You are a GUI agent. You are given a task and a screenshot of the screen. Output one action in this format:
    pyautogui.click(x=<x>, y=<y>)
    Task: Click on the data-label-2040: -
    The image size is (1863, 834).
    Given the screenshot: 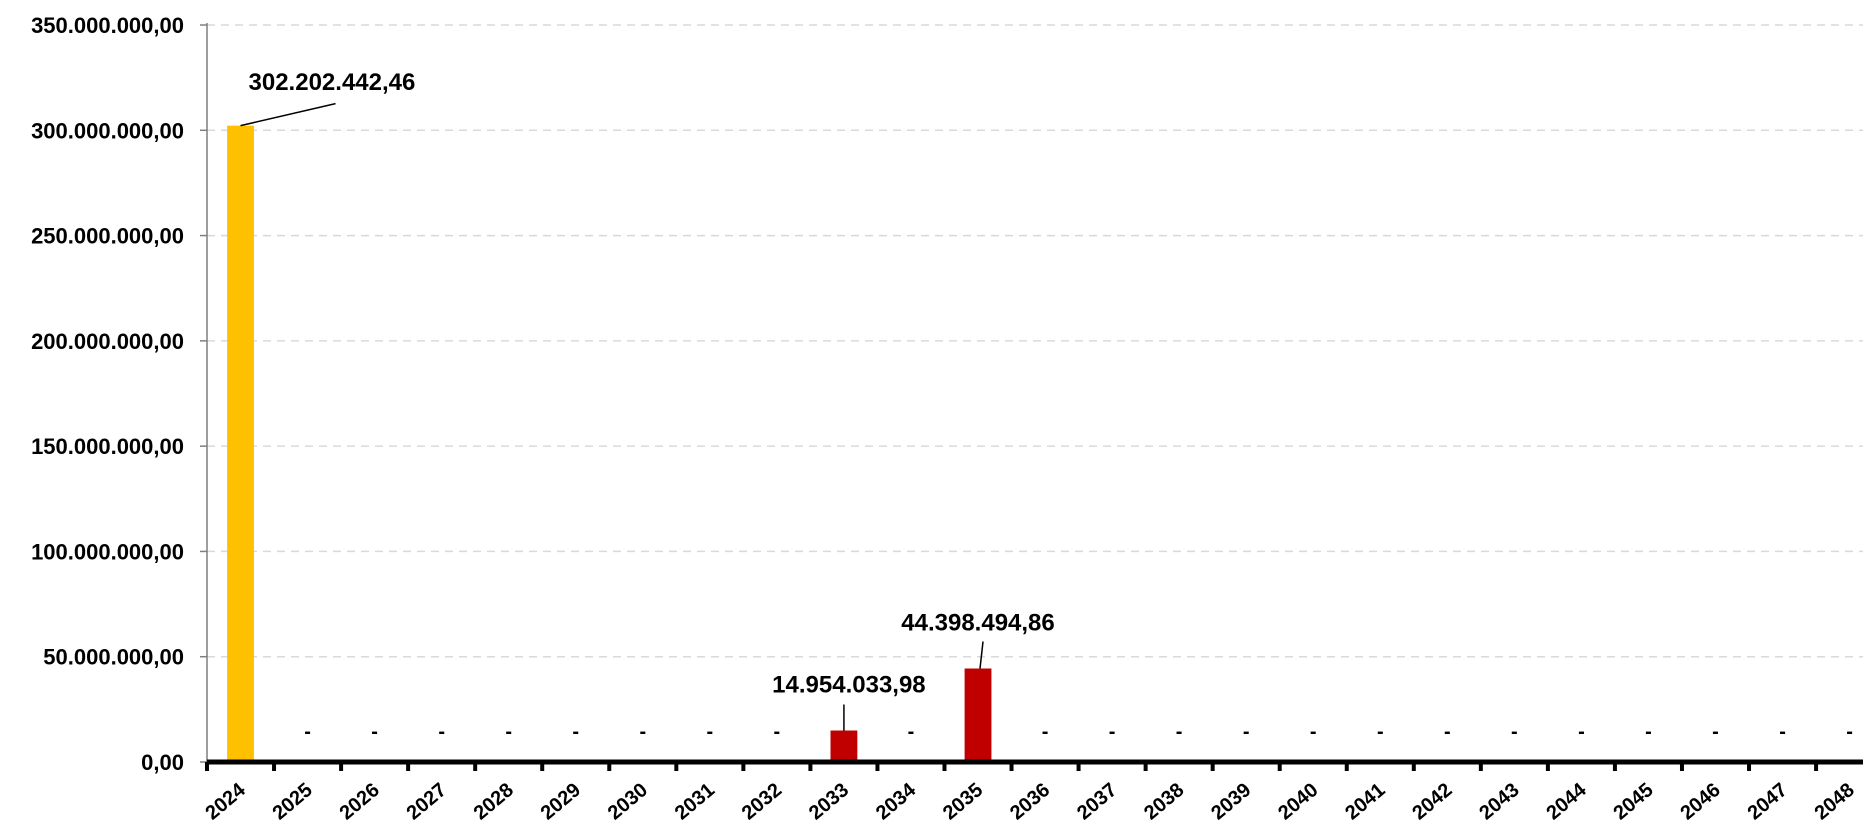 What is the action you would take?
    pyautogui.click(x=1313, y=732)
    